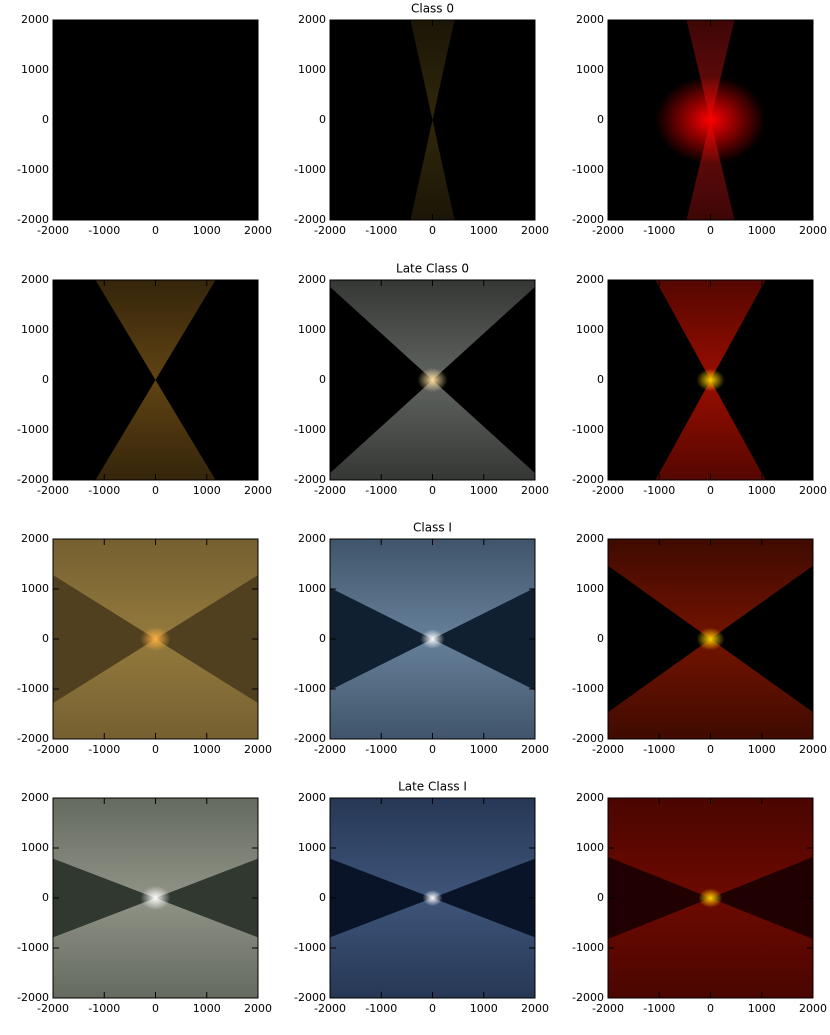  What do you see at coordinates (432, 787) in the screenshot?
I see `panel-title: Late Class I` at bounding box center [432, 787].